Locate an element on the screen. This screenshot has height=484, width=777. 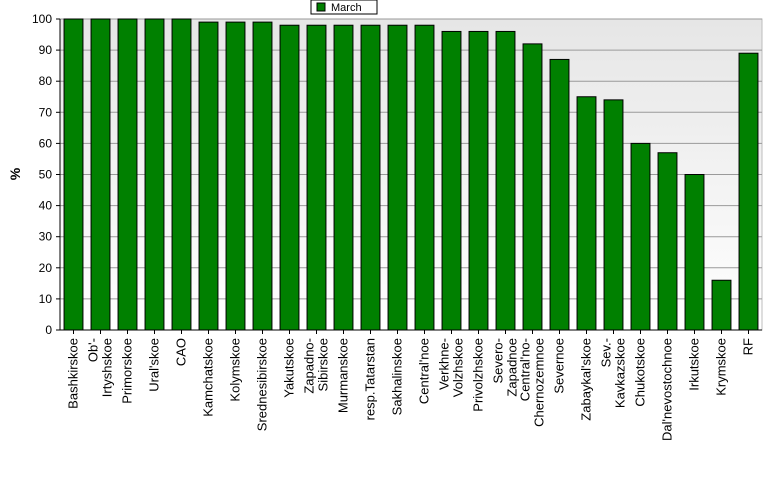
y-tick-label: 80 is located at coordinates (46, 81).